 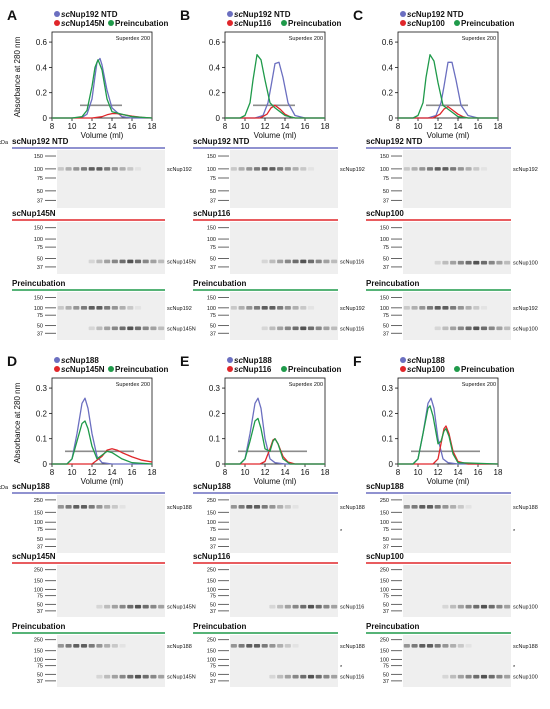 What do you see at coordinates (184, 361) in the screenshot?
I see `panel-letter: E` at bounding box center [184, 361].